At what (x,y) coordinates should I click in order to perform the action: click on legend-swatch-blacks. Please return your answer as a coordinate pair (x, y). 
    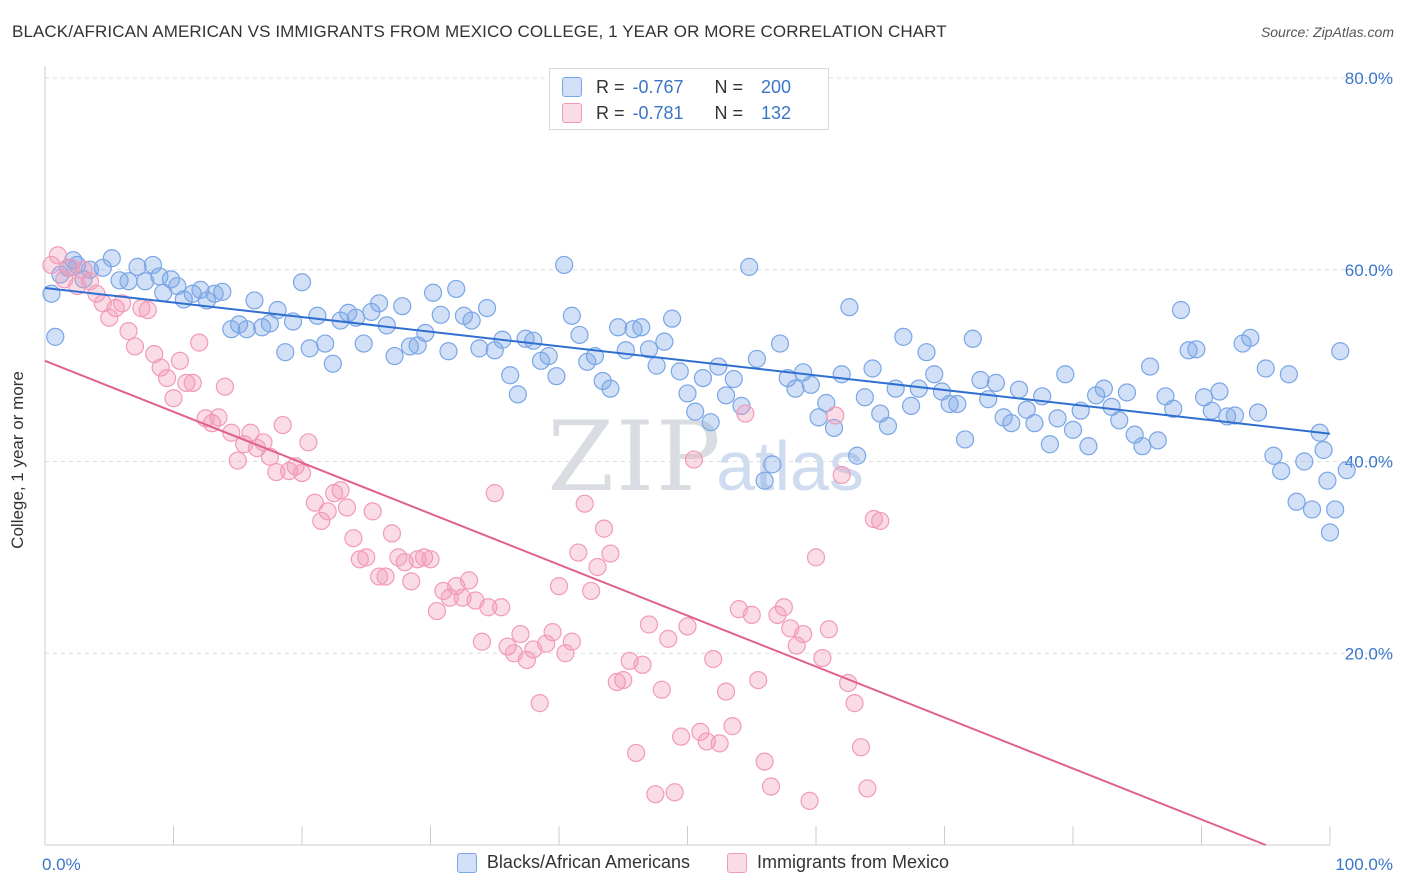
    Looking at the image, I should click on (466, 862).